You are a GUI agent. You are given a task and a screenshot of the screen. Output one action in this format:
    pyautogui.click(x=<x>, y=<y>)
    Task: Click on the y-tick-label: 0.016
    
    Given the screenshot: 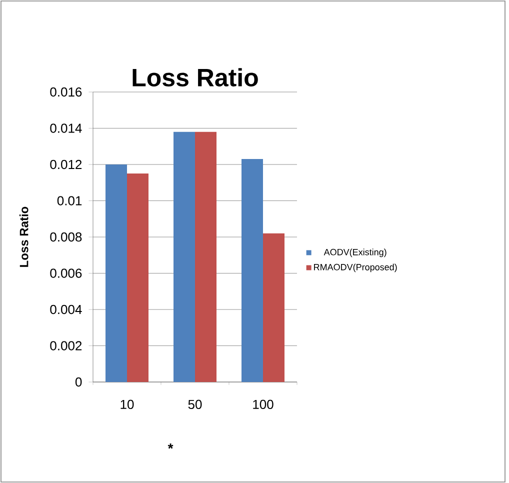 What is the action you would take?
    pyautogui.click(x=66, y=92)
    